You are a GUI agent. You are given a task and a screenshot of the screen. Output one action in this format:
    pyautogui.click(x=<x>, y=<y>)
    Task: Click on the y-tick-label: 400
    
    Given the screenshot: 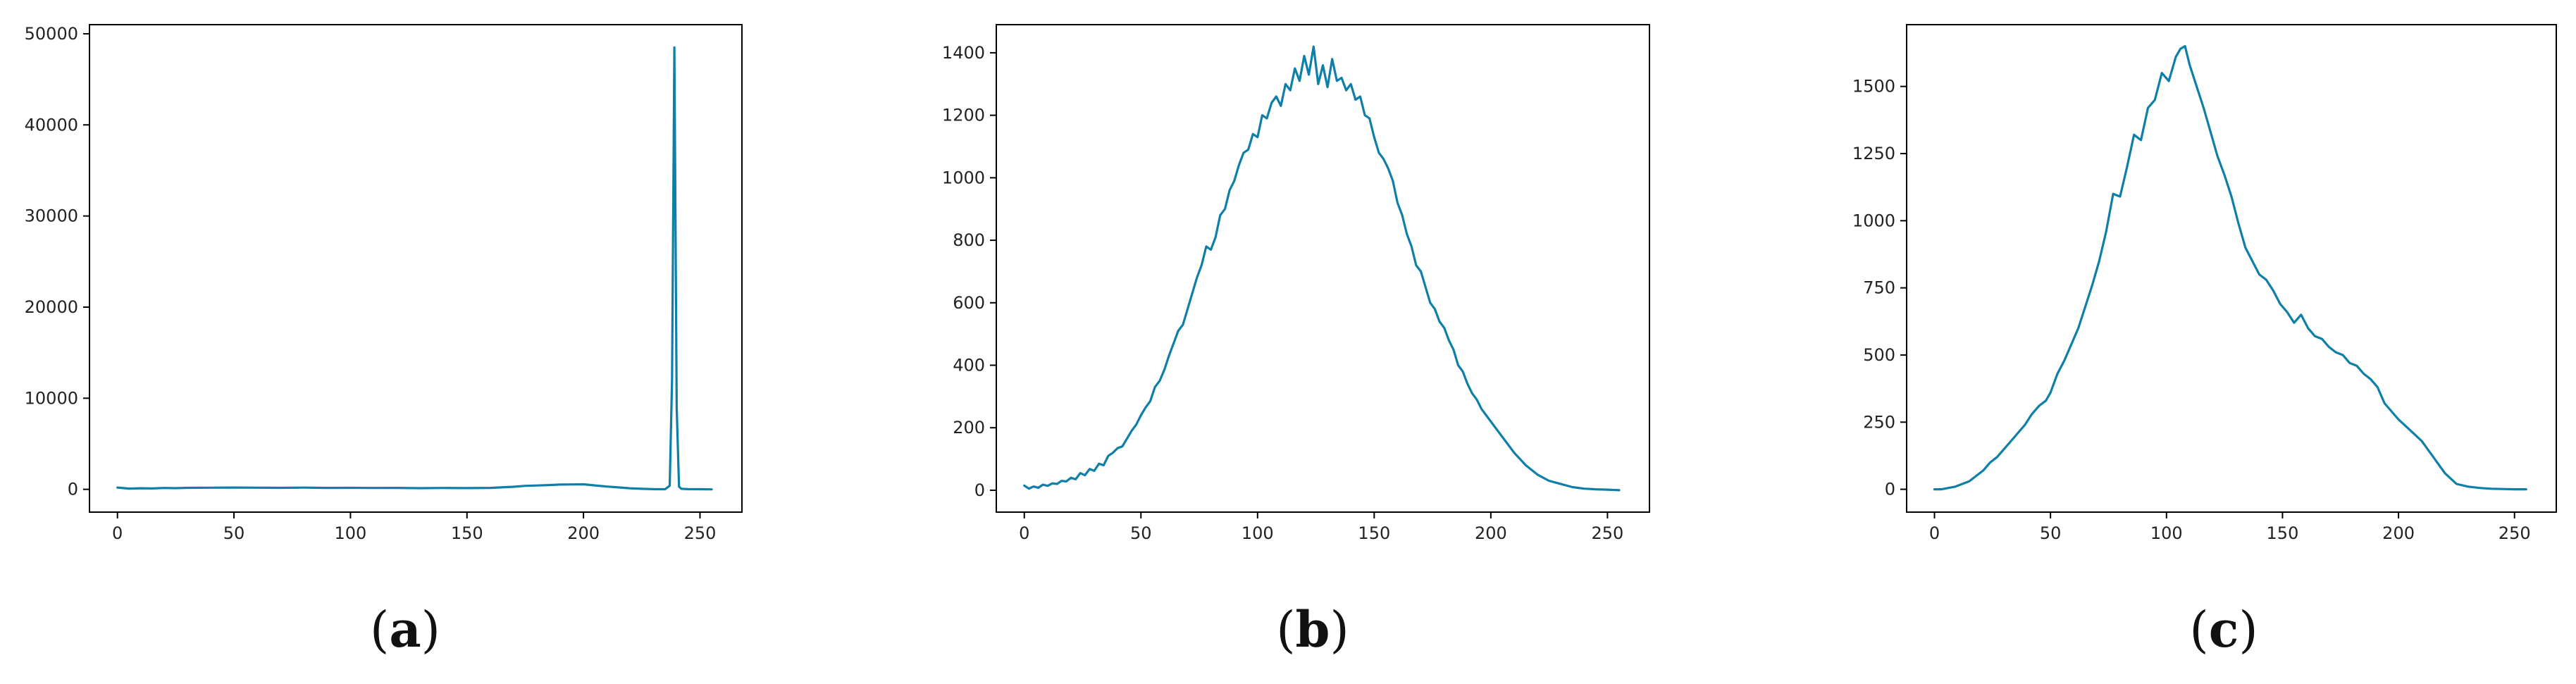 What is the action you would take?
    pyautogui.click(x=969, y=365)
    